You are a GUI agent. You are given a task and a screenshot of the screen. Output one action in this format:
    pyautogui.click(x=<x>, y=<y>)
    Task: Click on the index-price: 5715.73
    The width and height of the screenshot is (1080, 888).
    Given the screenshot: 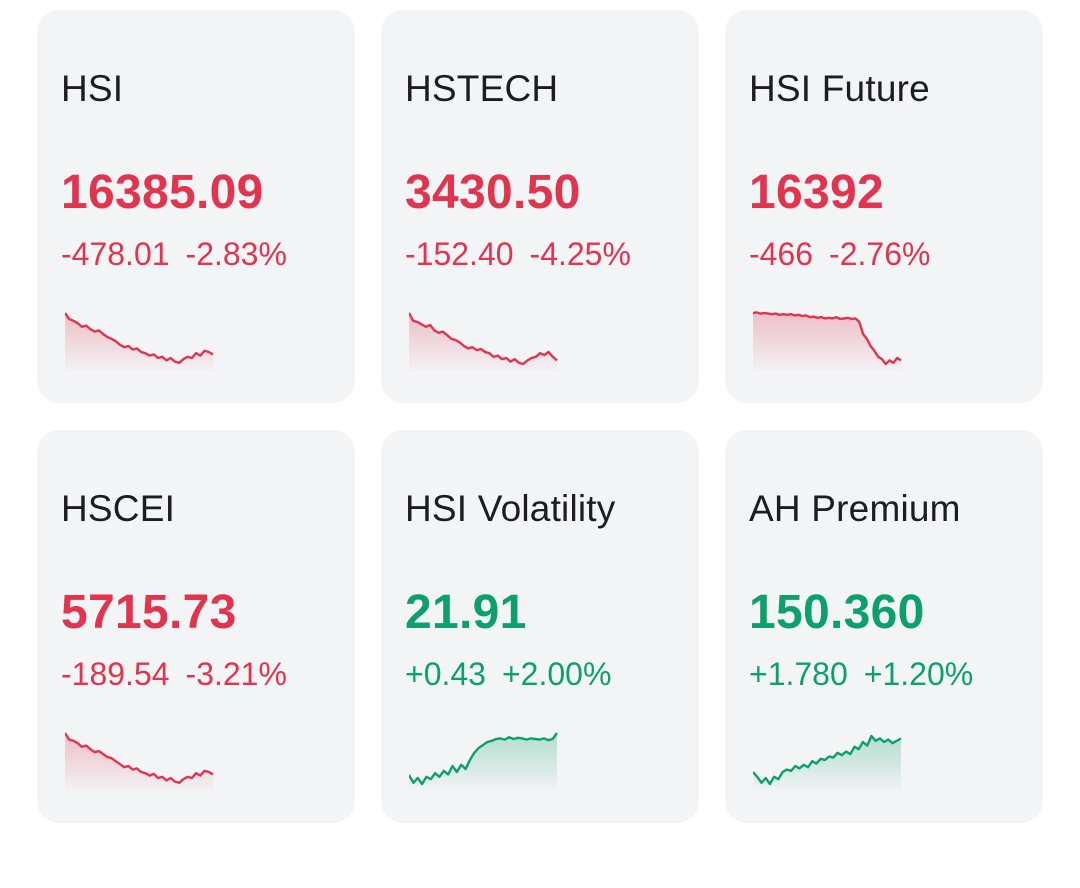 What is the action you would take?
    pyautogui.click(x=149, y=612)
    